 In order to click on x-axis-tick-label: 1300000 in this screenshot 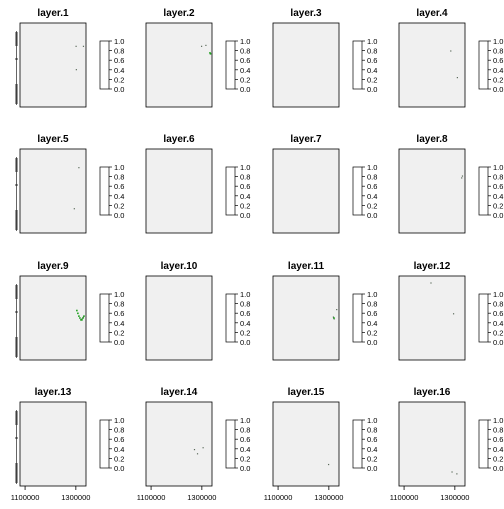, I will do `click(454, 497)`.